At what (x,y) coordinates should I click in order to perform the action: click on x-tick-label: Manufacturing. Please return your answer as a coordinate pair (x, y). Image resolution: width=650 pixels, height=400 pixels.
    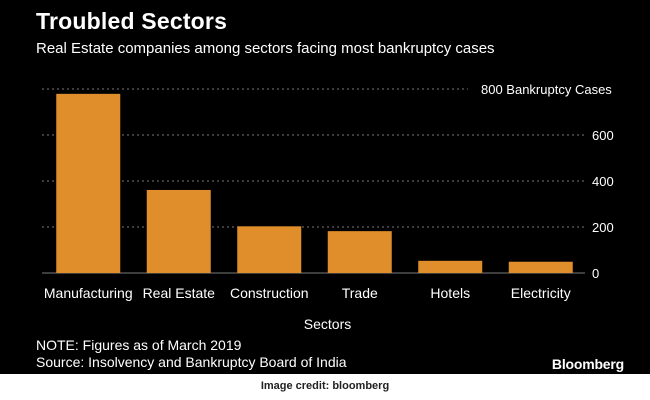
    Looking at the image, I should click on (88, 293).